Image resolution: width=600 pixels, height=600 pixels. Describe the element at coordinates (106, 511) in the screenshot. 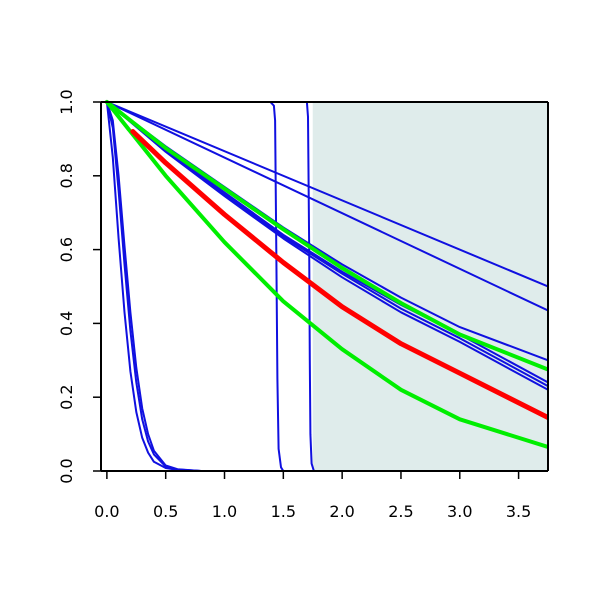

I see `x-tick-label: 0.0` at that location.